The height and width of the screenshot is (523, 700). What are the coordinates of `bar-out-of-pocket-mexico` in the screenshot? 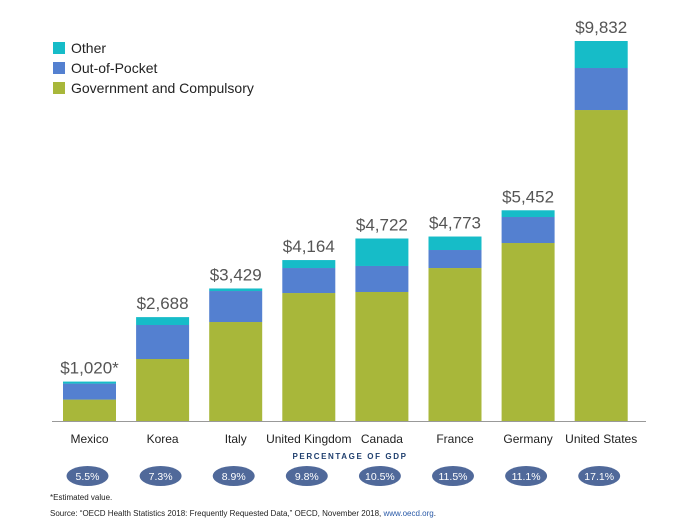 It's located at (89, 391).